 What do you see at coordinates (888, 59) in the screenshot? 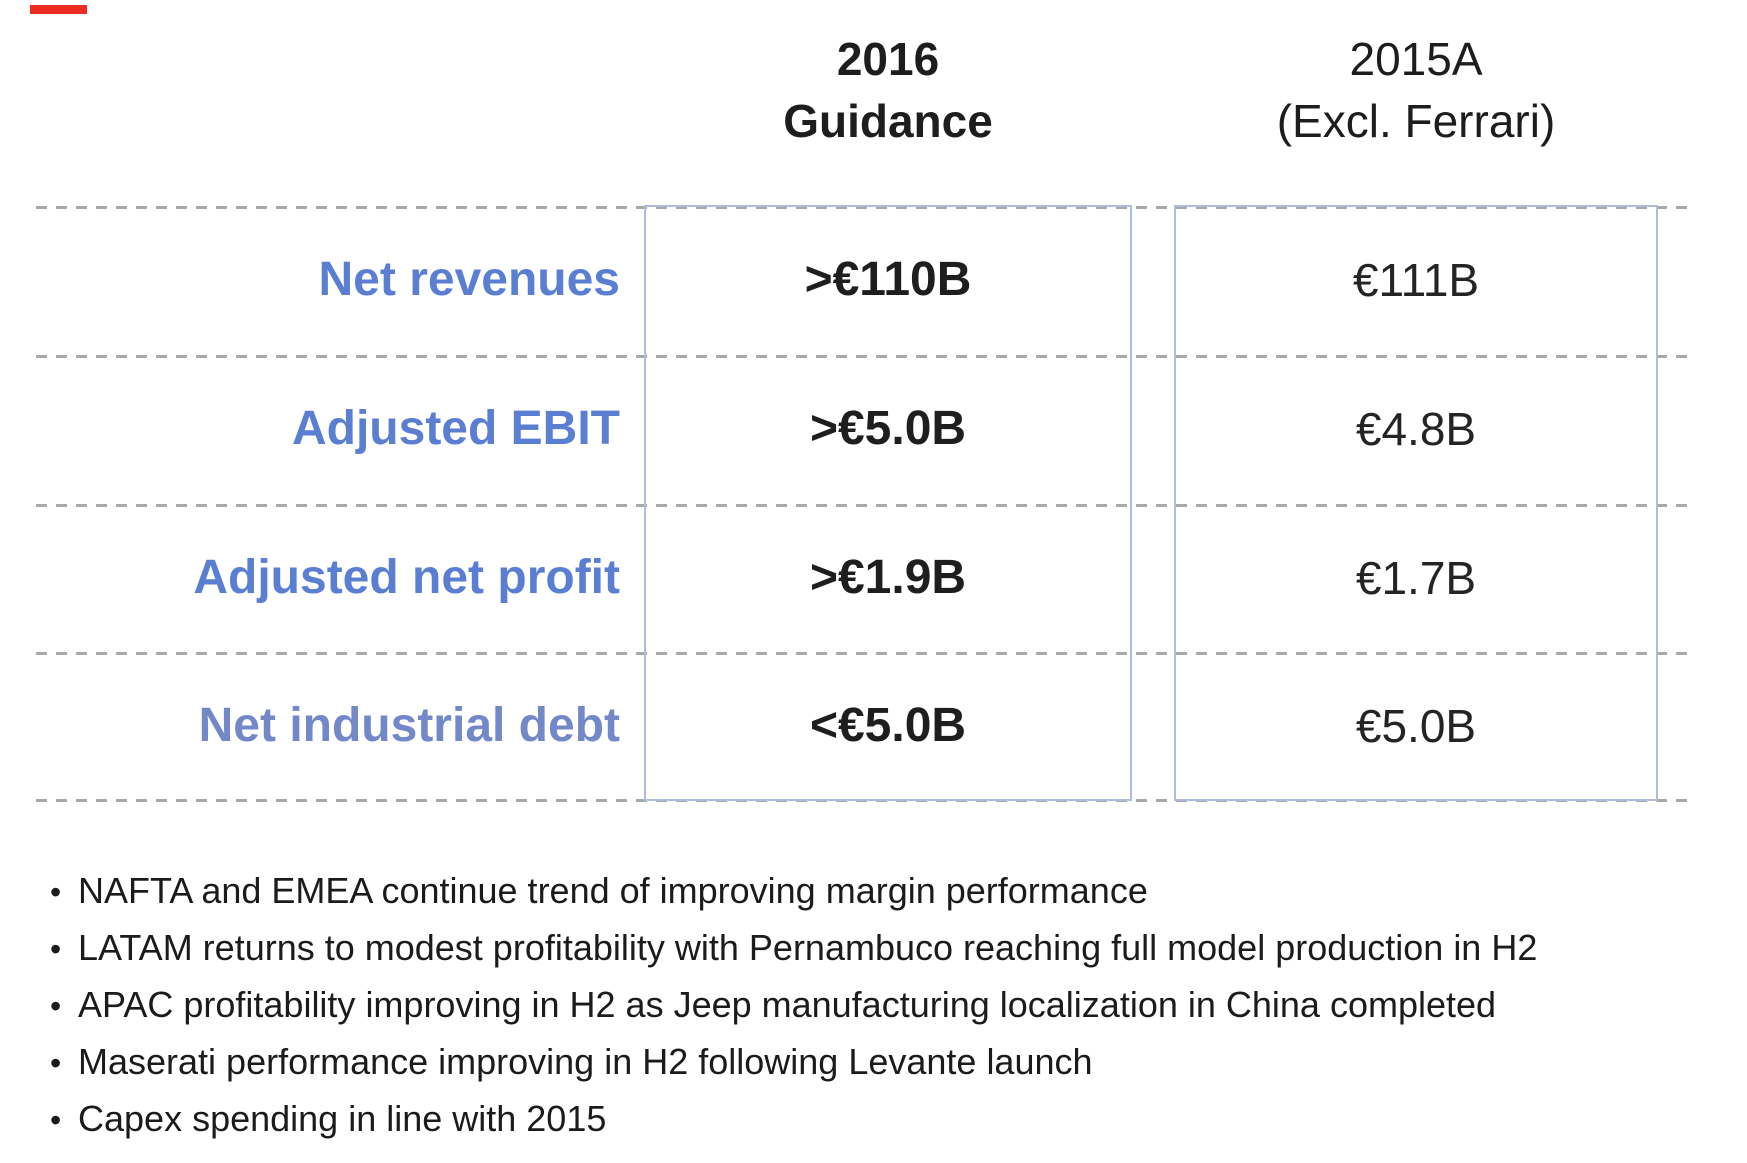
I see `header-2016-line1: 2016` at bounding box center [888, 59].